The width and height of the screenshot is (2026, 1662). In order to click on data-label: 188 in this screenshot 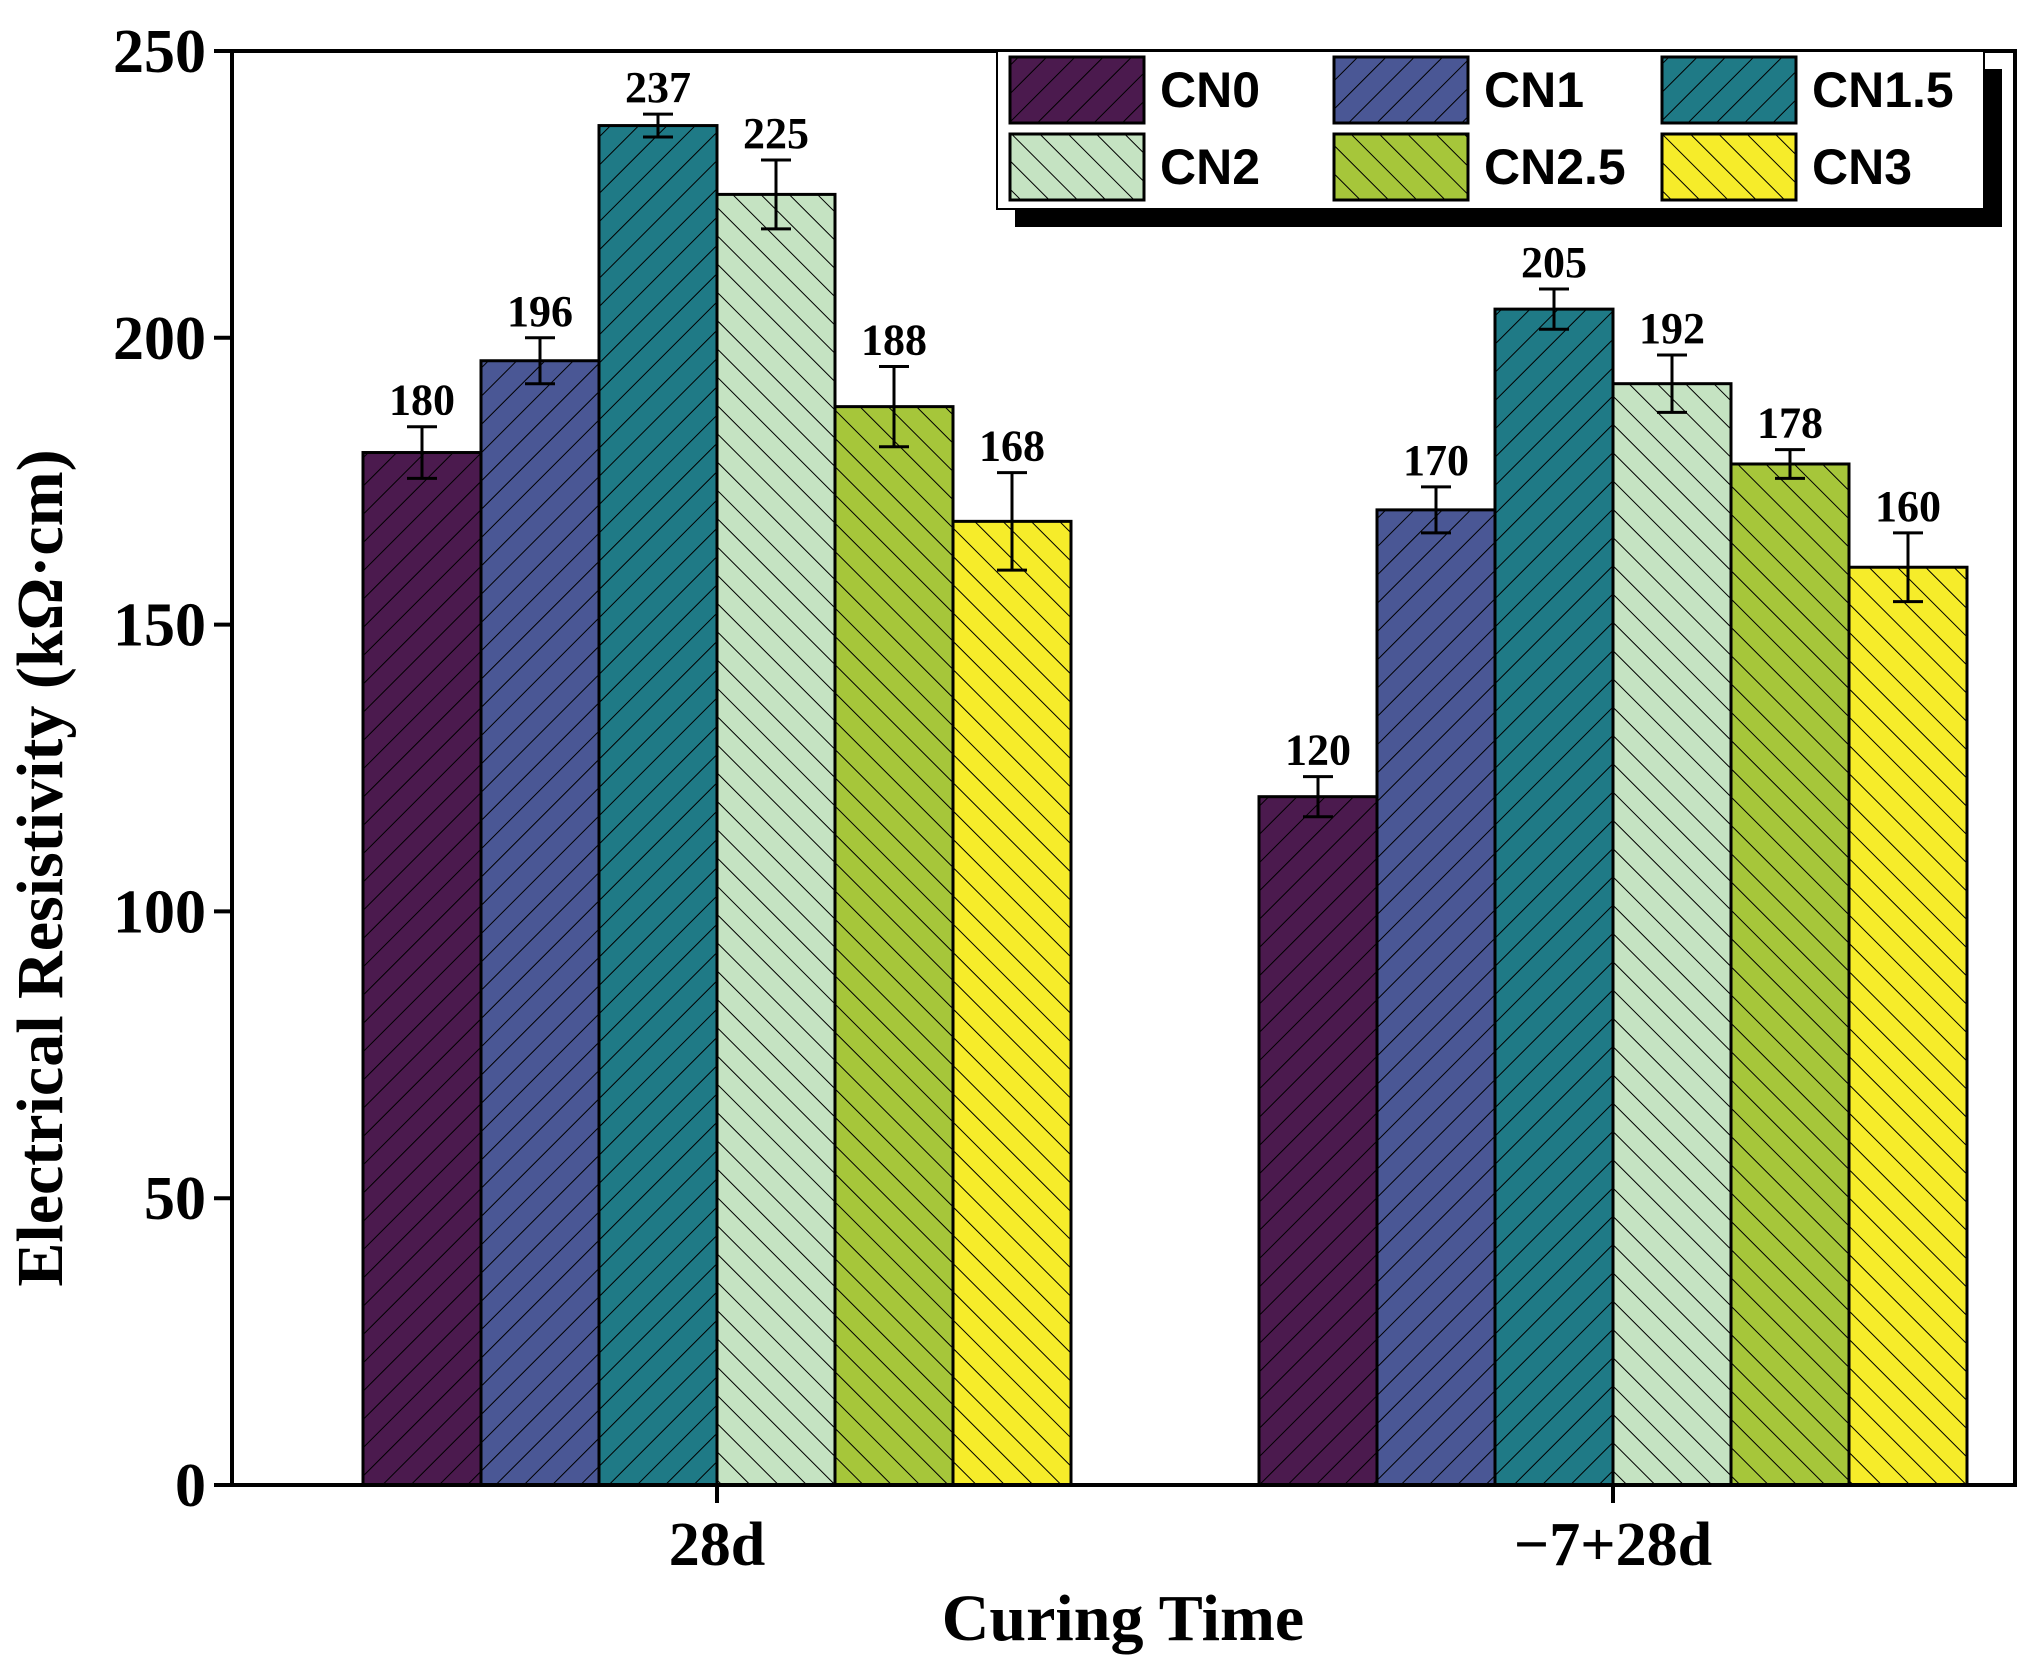, I will do `click(894, 339)`.